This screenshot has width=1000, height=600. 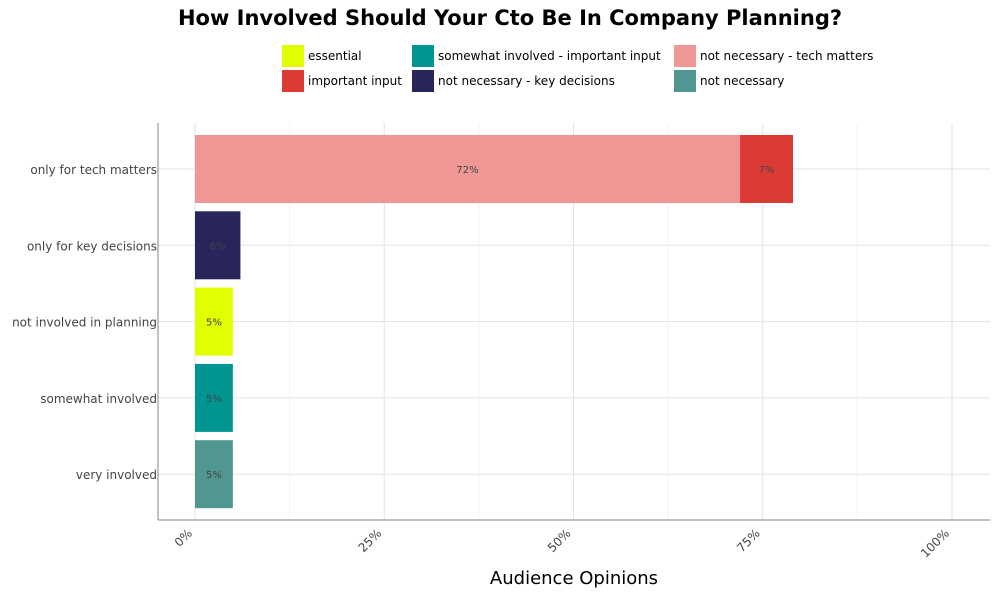 What do you see at coordinates (355, 81) in the screenshot?
I see `legend-label: important input` at bounding box center [355, 81].